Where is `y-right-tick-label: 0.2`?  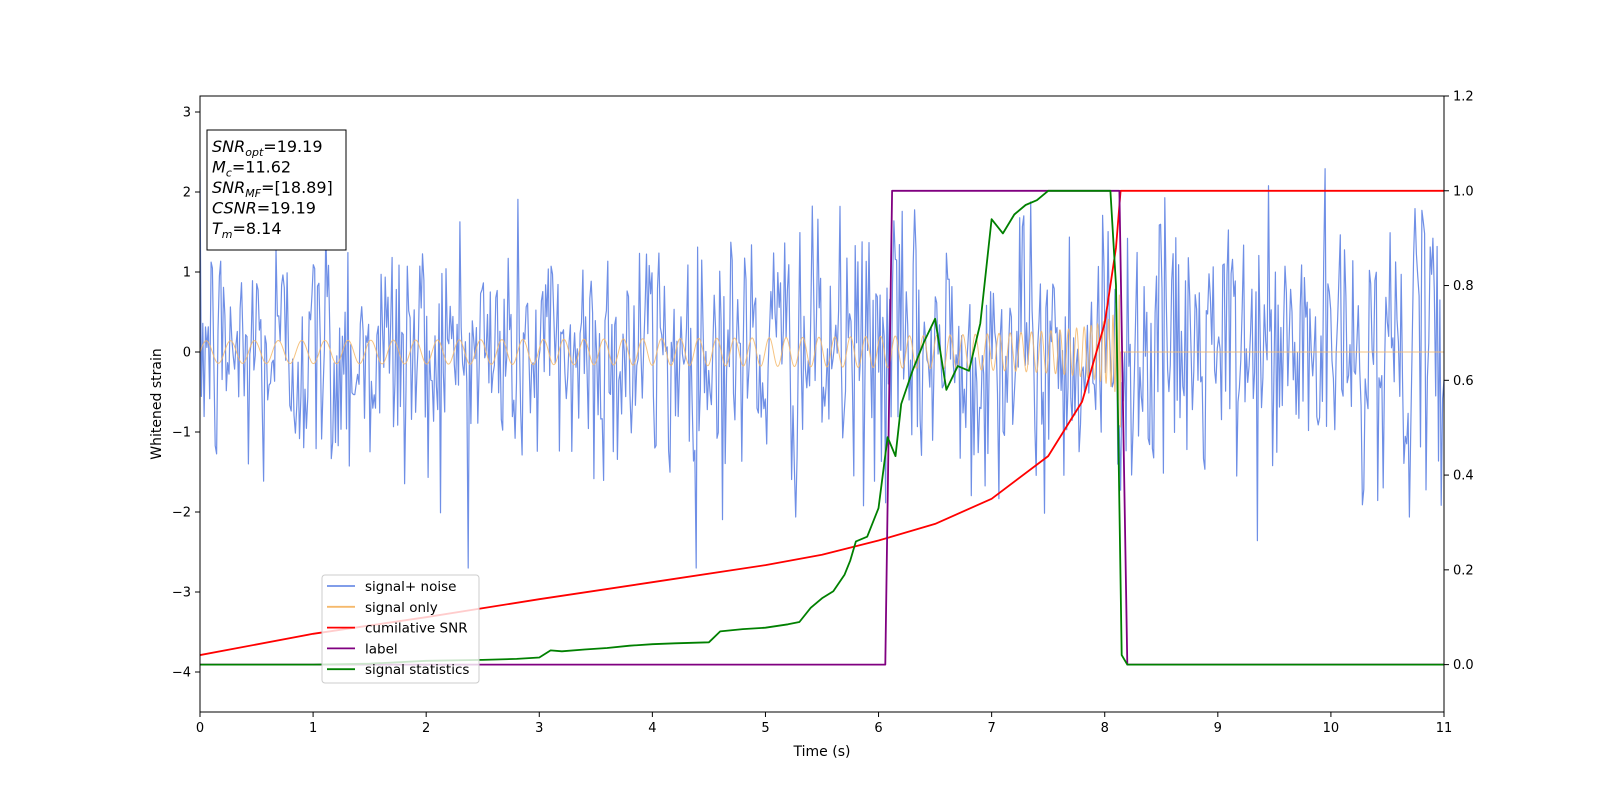 y-right-tick-label: 0.2 is located at coordinates (1463, 570).